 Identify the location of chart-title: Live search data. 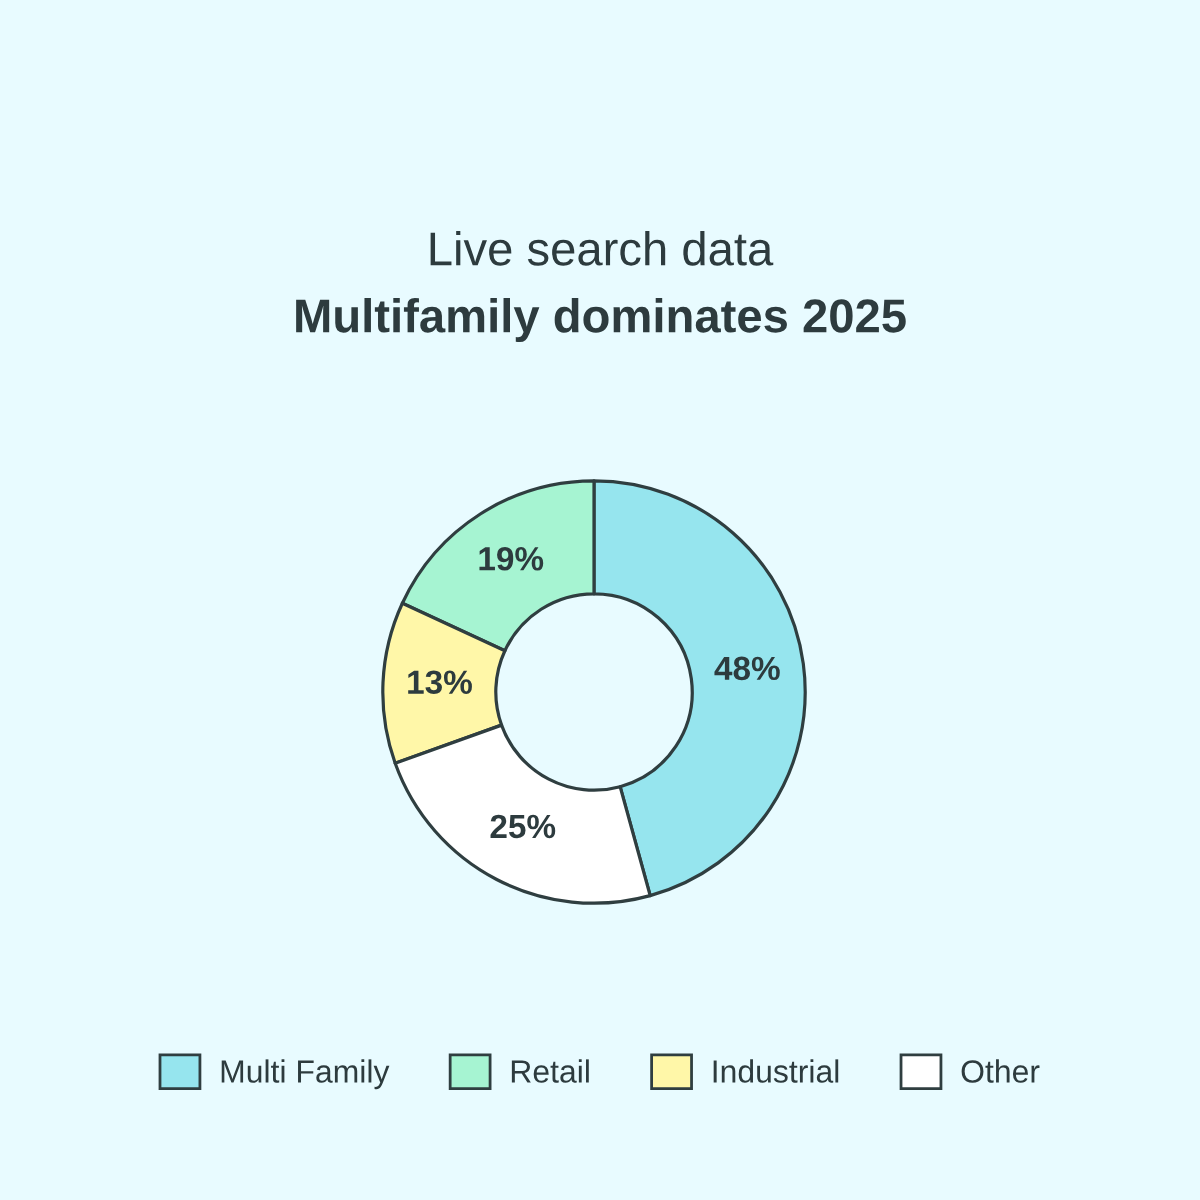
(602, 248).